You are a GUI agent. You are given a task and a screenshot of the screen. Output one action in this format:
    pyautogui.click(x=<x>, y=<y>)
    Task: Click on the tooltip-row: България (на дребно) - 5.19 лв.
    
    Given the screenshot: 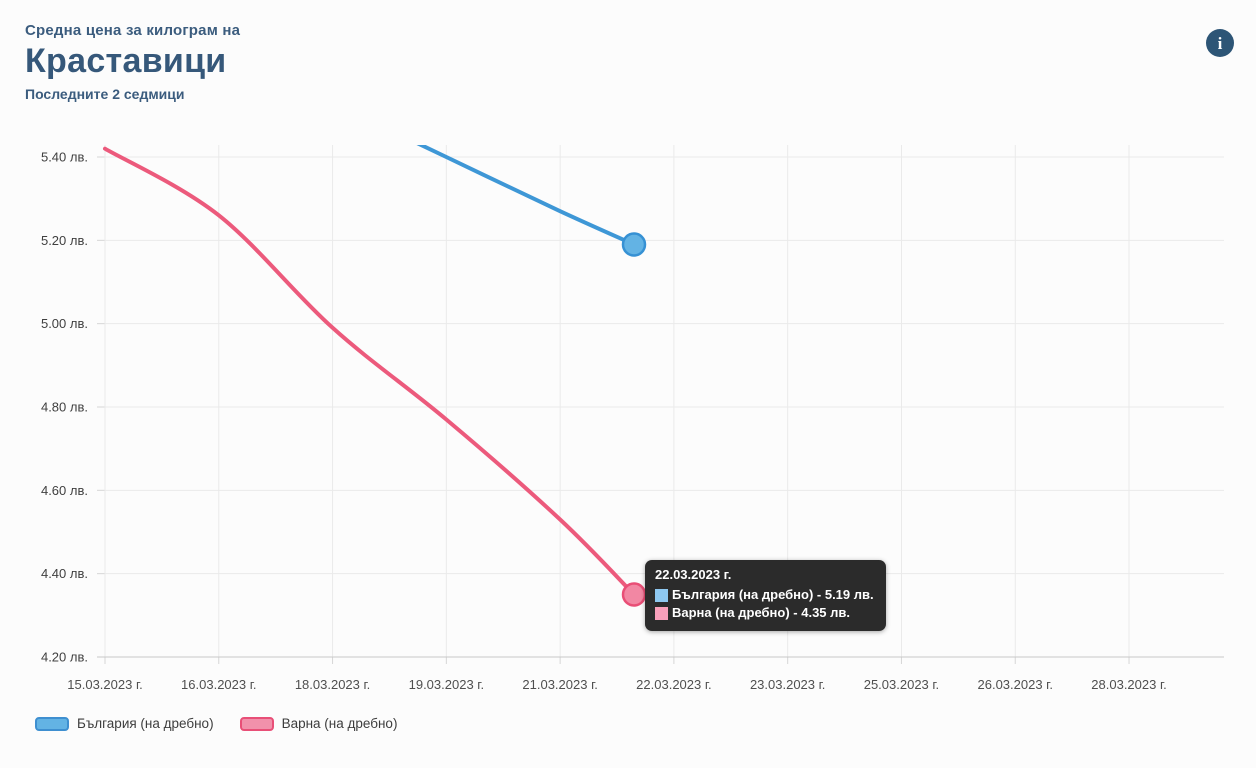 What is the action you would take?
    pyautogui.click(x=764, y=595)
    